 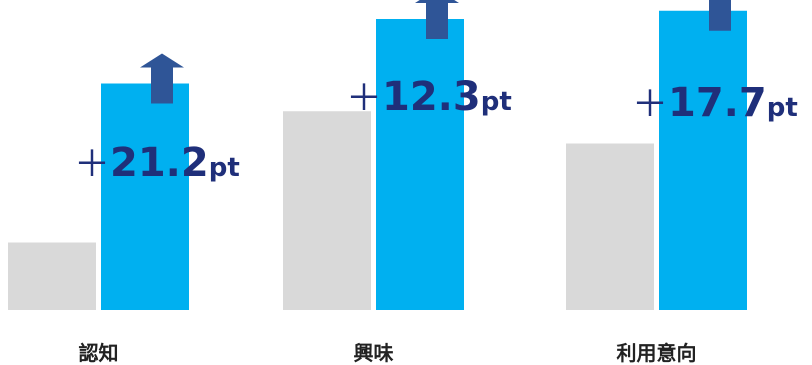 What do you see at coordinates (782, 108) in the screenshot?
I see `delta-unit-2: pt` at bounding box center [782, 108].